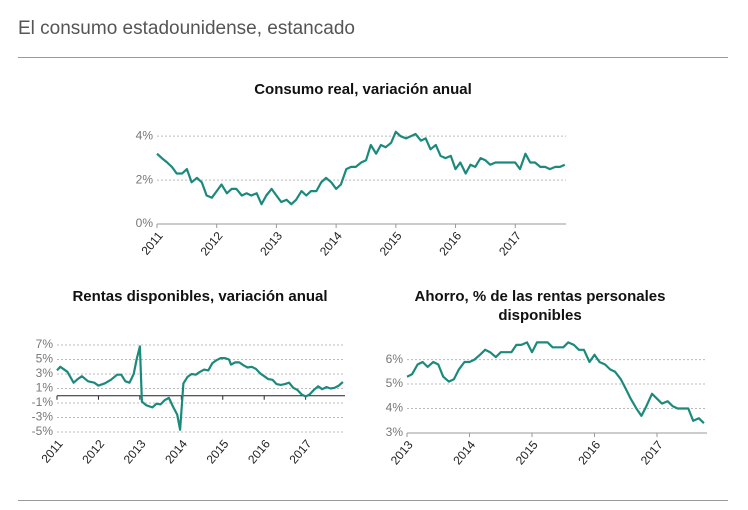 The height and width of the screenshot is (510, 748). I want to click on bottom-rule, so click(373, 500).